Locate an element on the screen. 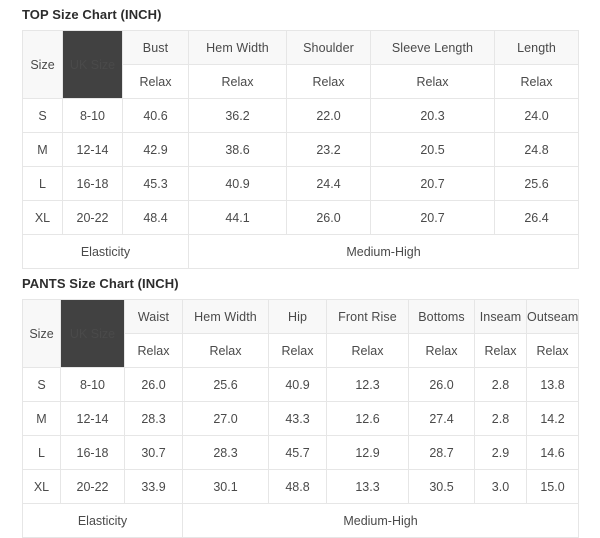 The image size is (600, 538). fit-outseam: Relax is located at coordinates (552, 350).